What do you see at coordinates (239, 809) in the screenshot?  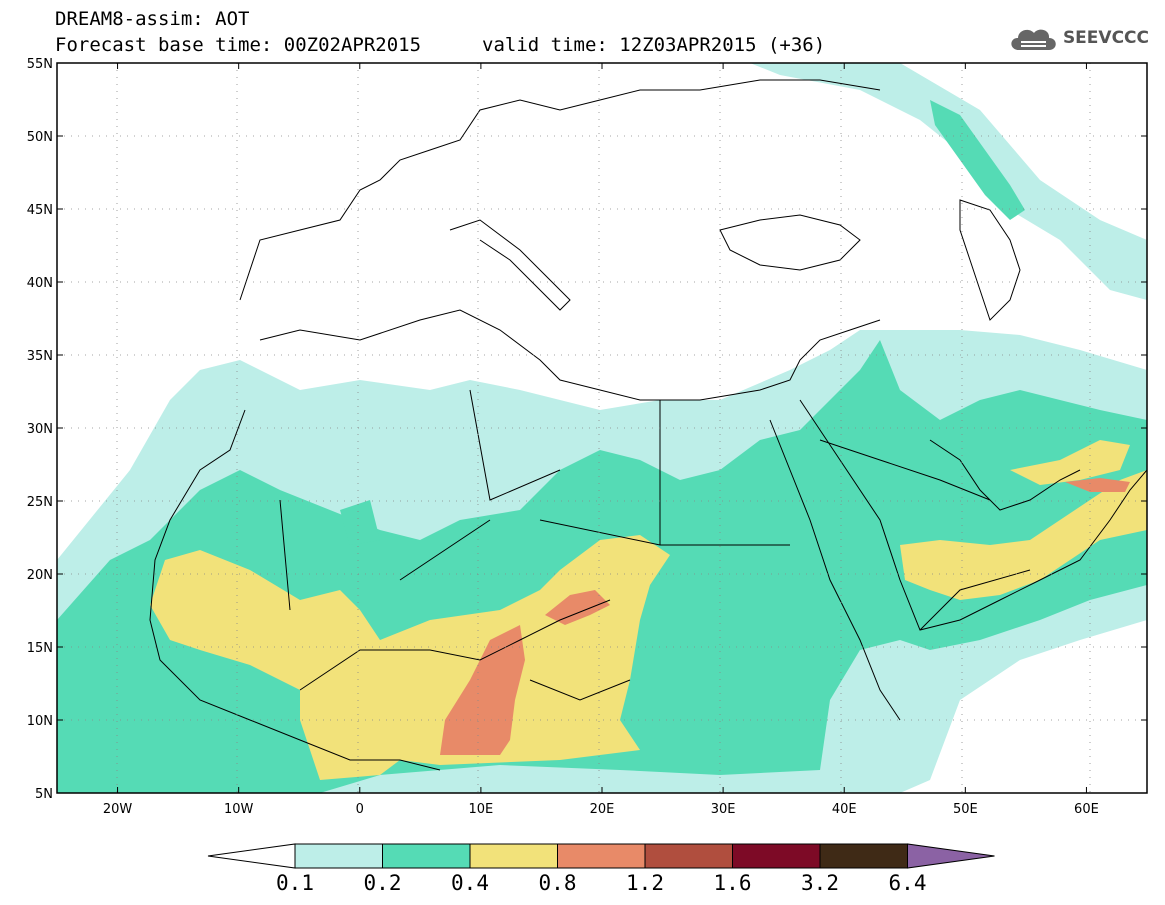 I see `lon-tick-label: 10W` at bounding box center [239, 809].